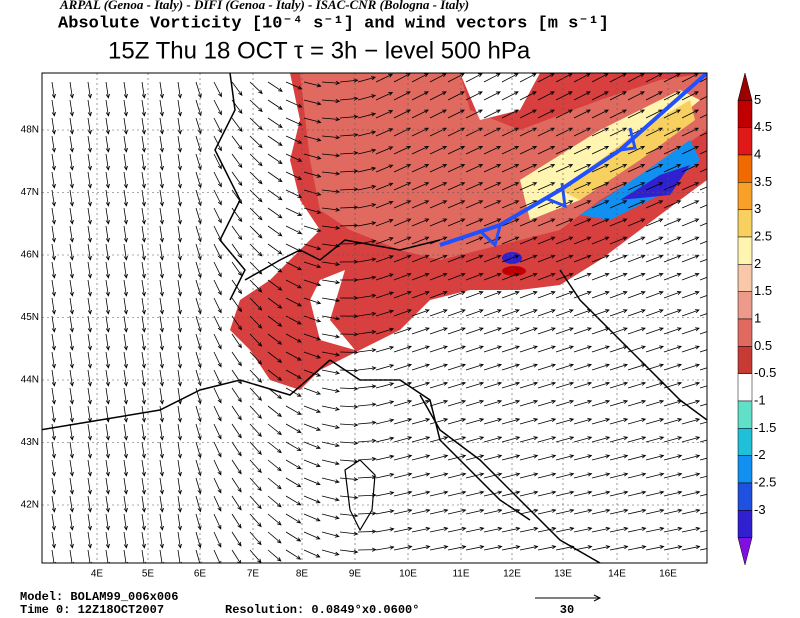  Describe the element at coordinates (763, 126) in the screenshot. I see `colorbar-label: 4.5` at that location.